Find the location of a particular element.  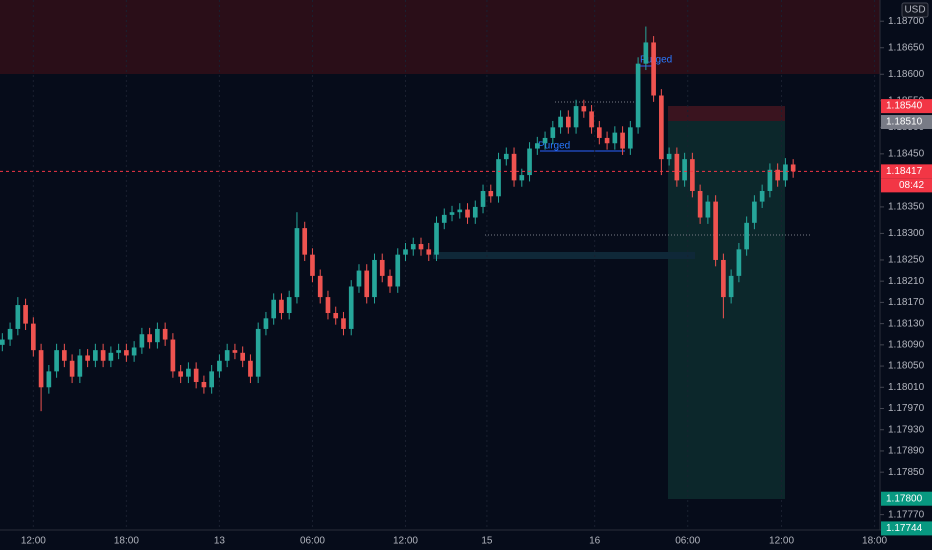

y-tick-label: 1.17850 is located at coordinates (906, 472).